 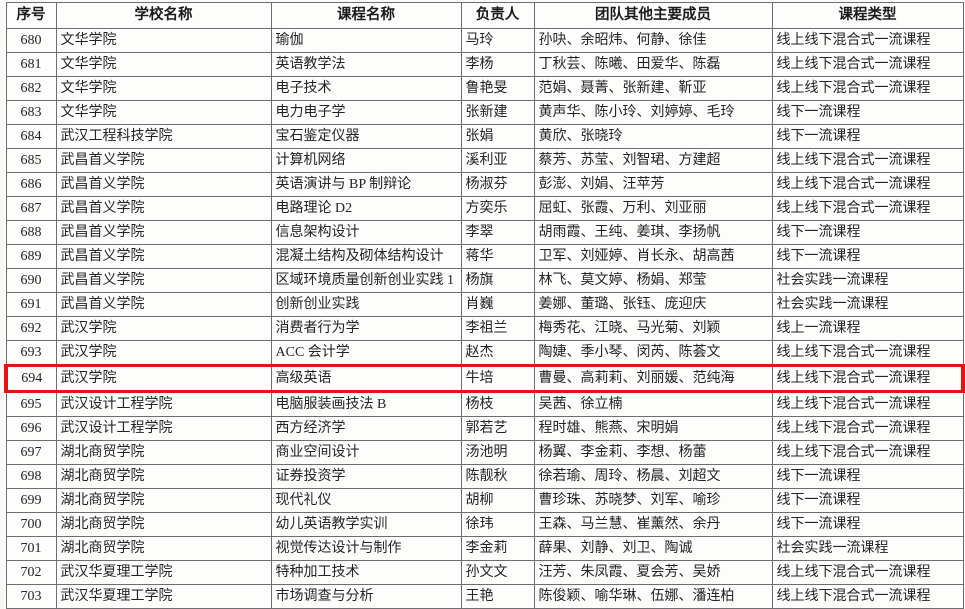 I want to click on header-cell-leader: 负责人, so click(x=497, y=15).